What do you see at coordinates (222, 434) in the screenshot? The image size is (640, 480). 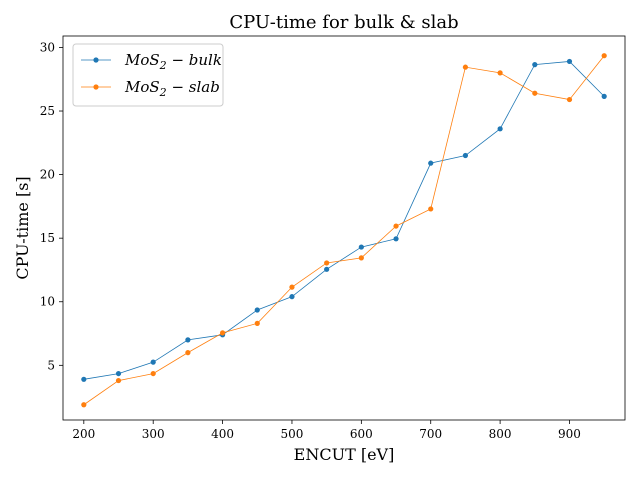 I see `x-tick-label: 400` at bounding box center [222, 434].